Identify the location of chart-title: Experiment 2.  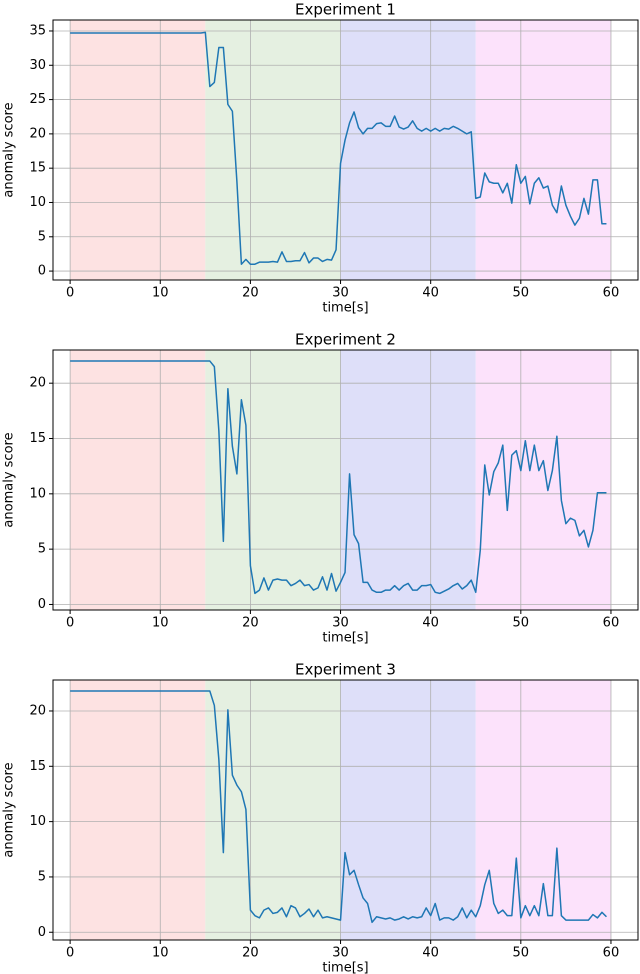
(345, 340).